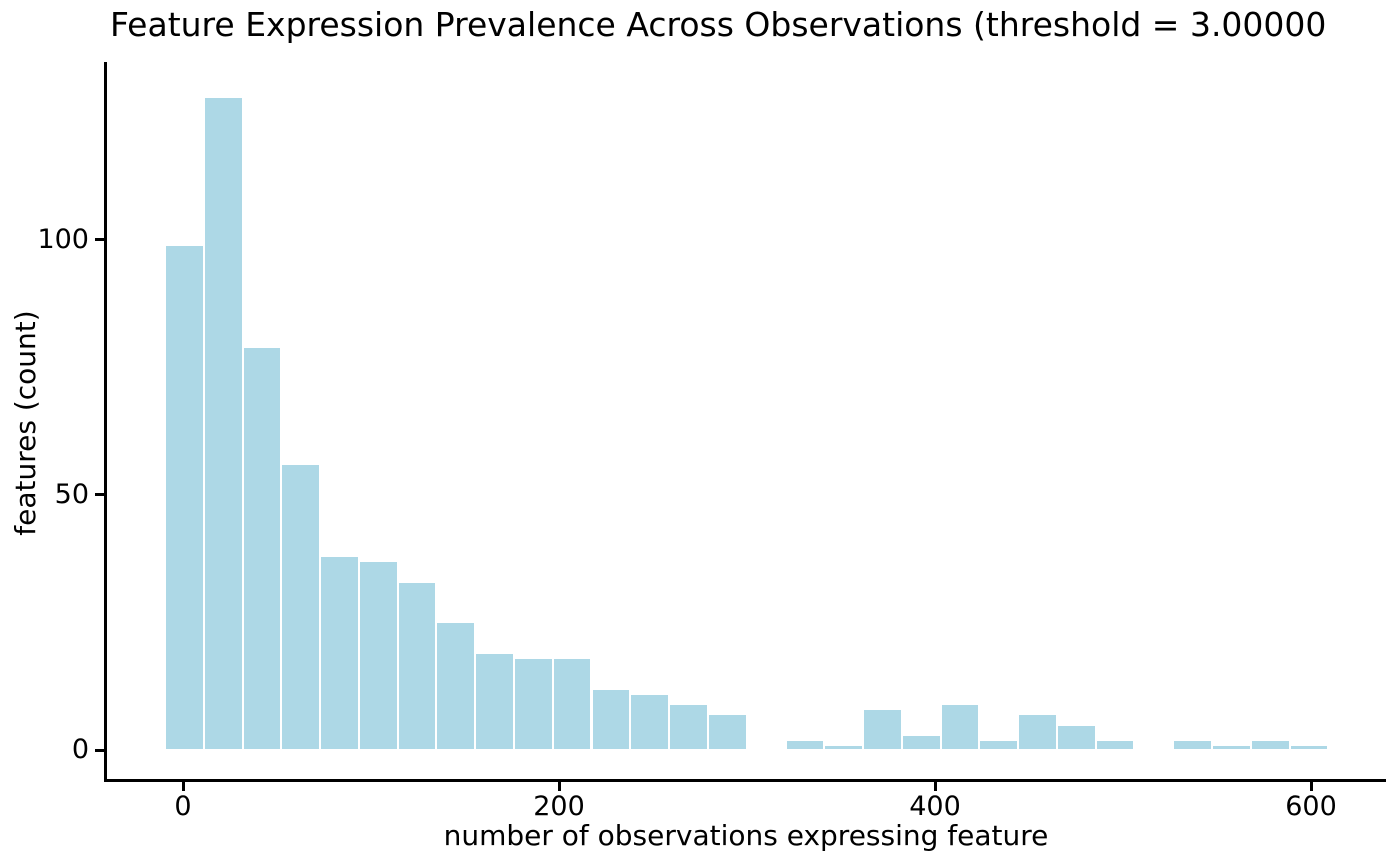 The image size is (1400, 866). I want to click on y-tick-label: 50, so click(71, 494).